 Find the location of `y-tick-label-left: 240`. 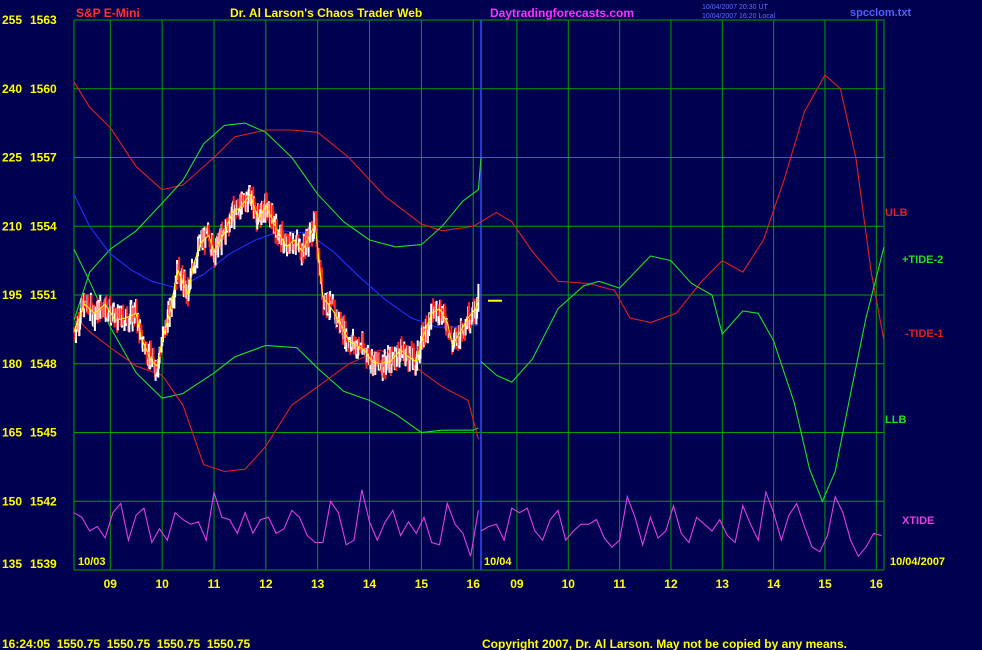

y-tick-label-left: 240 is located at coordinates (12, 89).